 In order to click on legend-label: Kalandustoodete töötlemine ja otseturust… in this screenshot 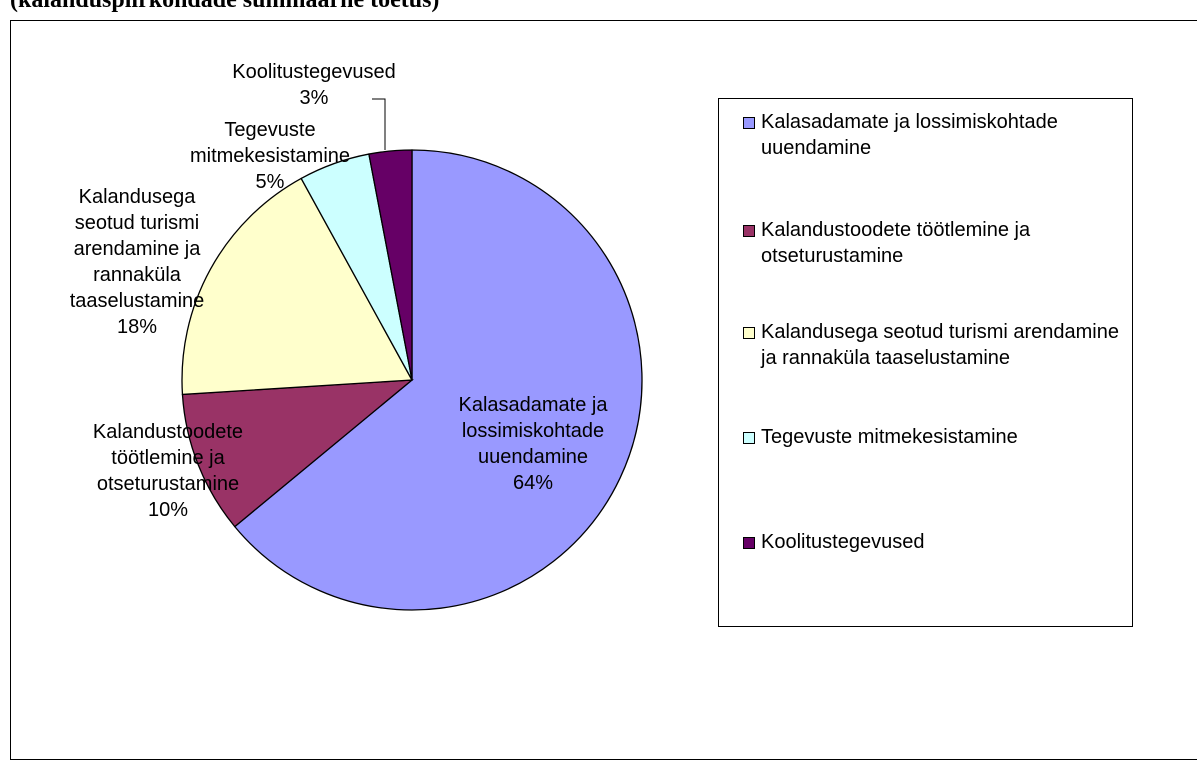, I will do `click(896, 243)`.